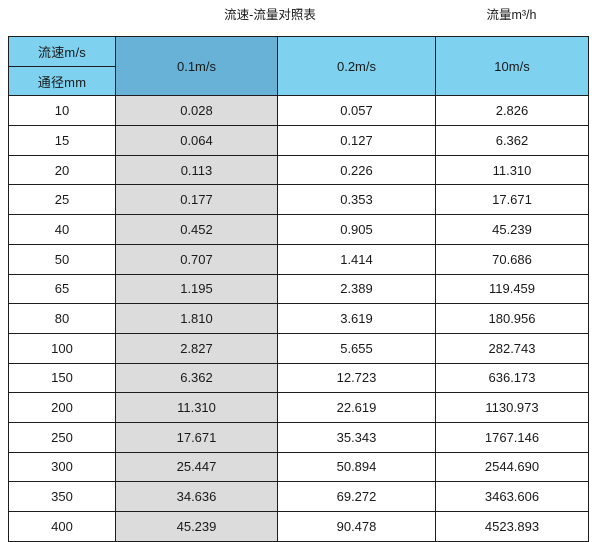 This screenshot has width=600, height=542. Describe the element at coordinates (512, 259) in the screenshot. I see `cell-value: 70.686` at that location.